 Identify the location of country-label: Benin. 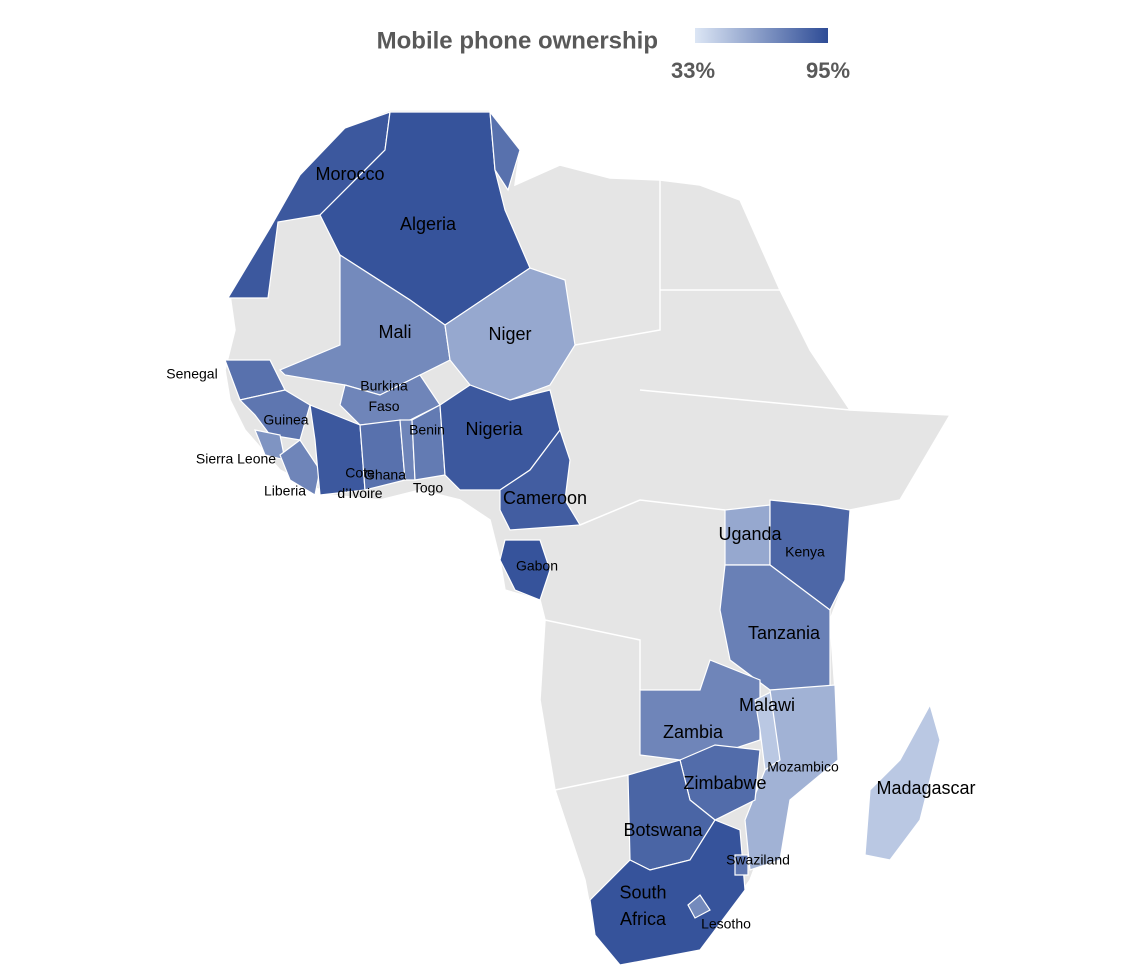
(427, 430).